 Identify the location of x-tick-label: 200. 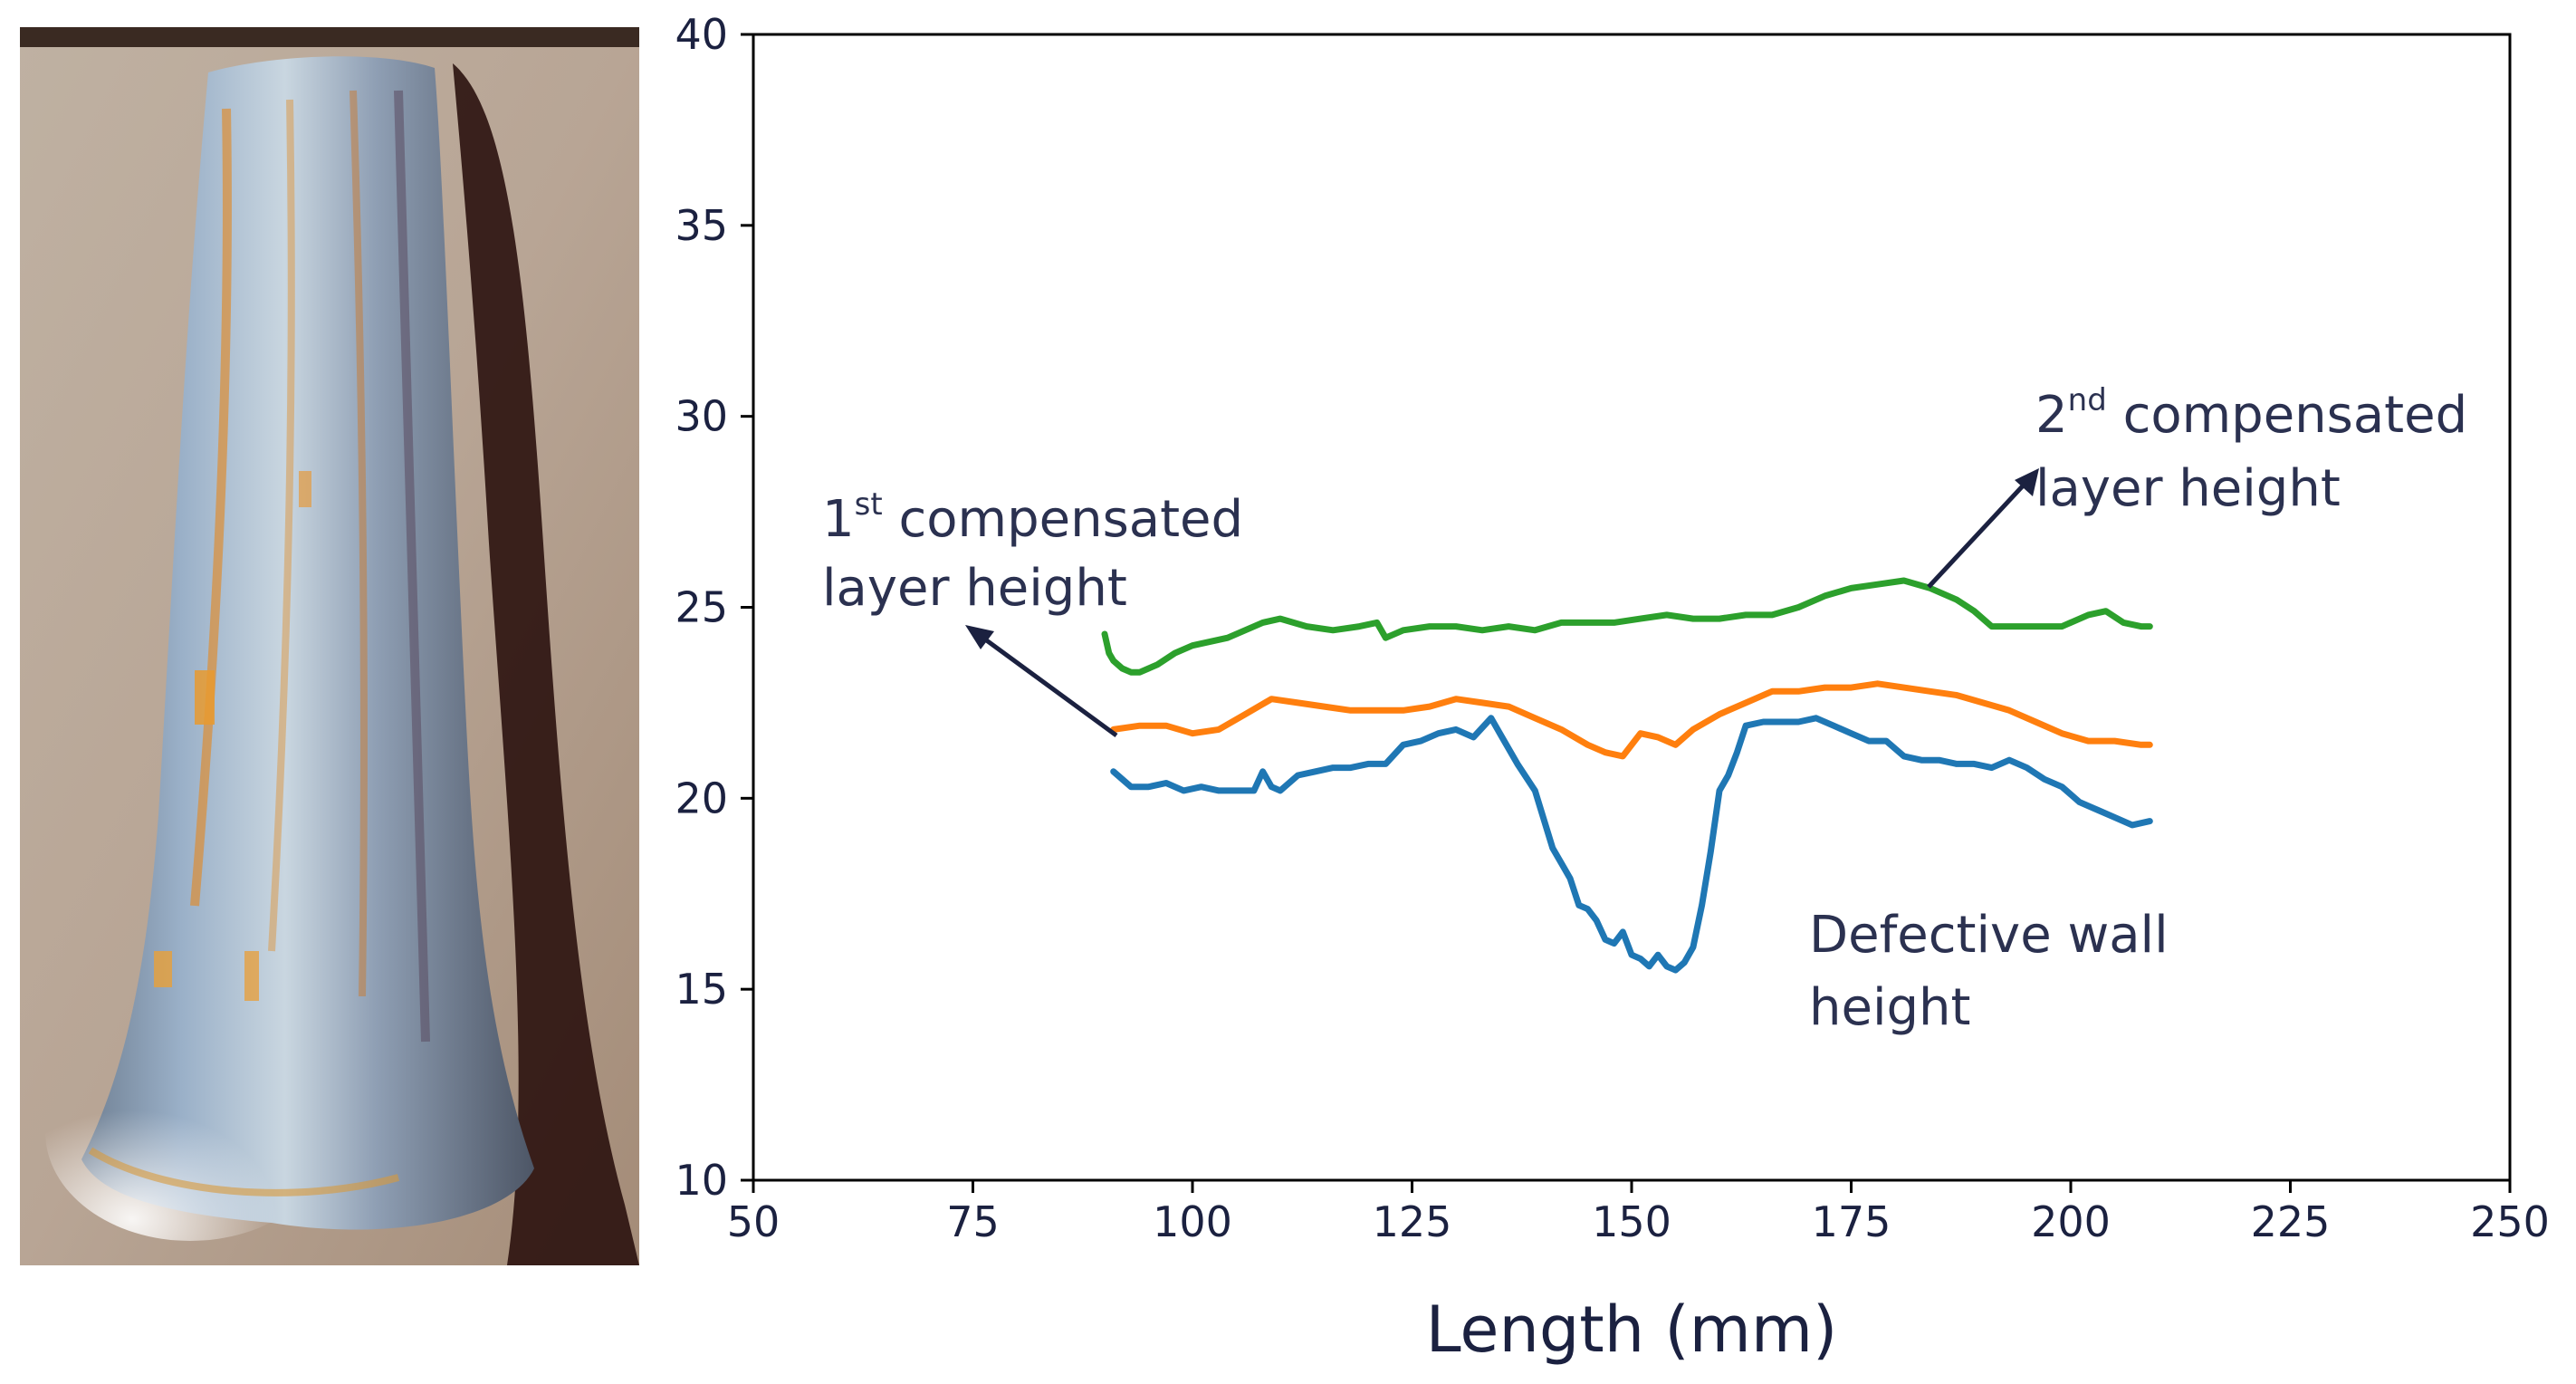
(2071, 1221).